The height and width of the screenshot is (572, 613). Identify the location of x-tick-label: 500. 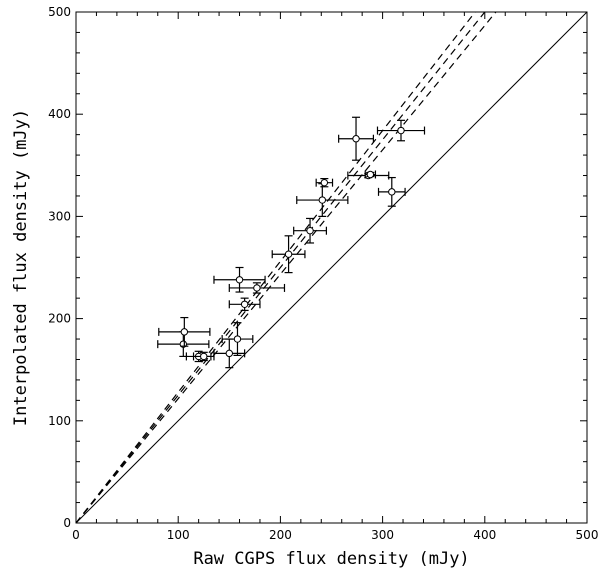
(587, 535).